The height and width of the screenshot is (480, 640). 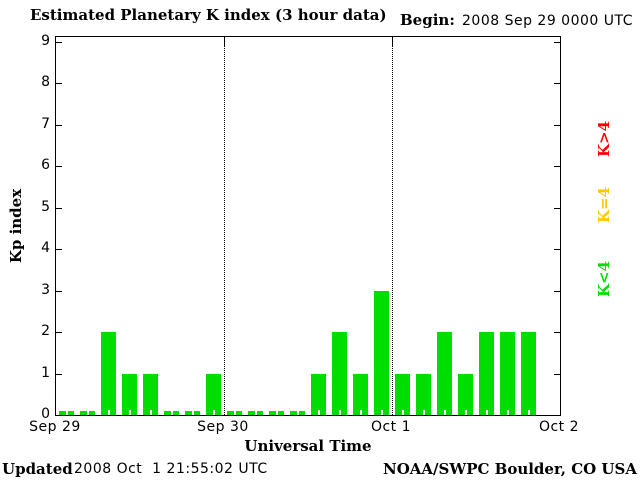 I want to click on legend-item: K>4, so click(x=604, y=139).